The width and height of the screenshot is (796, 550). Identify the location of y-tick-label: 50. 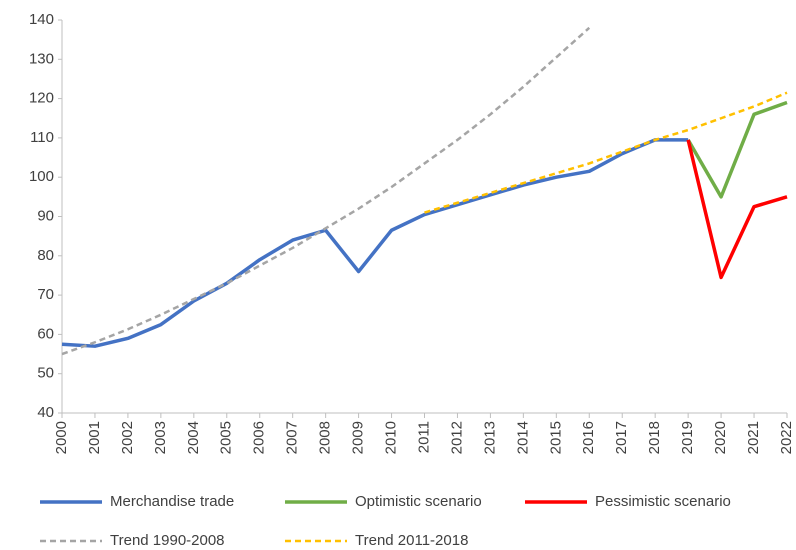
(45, 373).